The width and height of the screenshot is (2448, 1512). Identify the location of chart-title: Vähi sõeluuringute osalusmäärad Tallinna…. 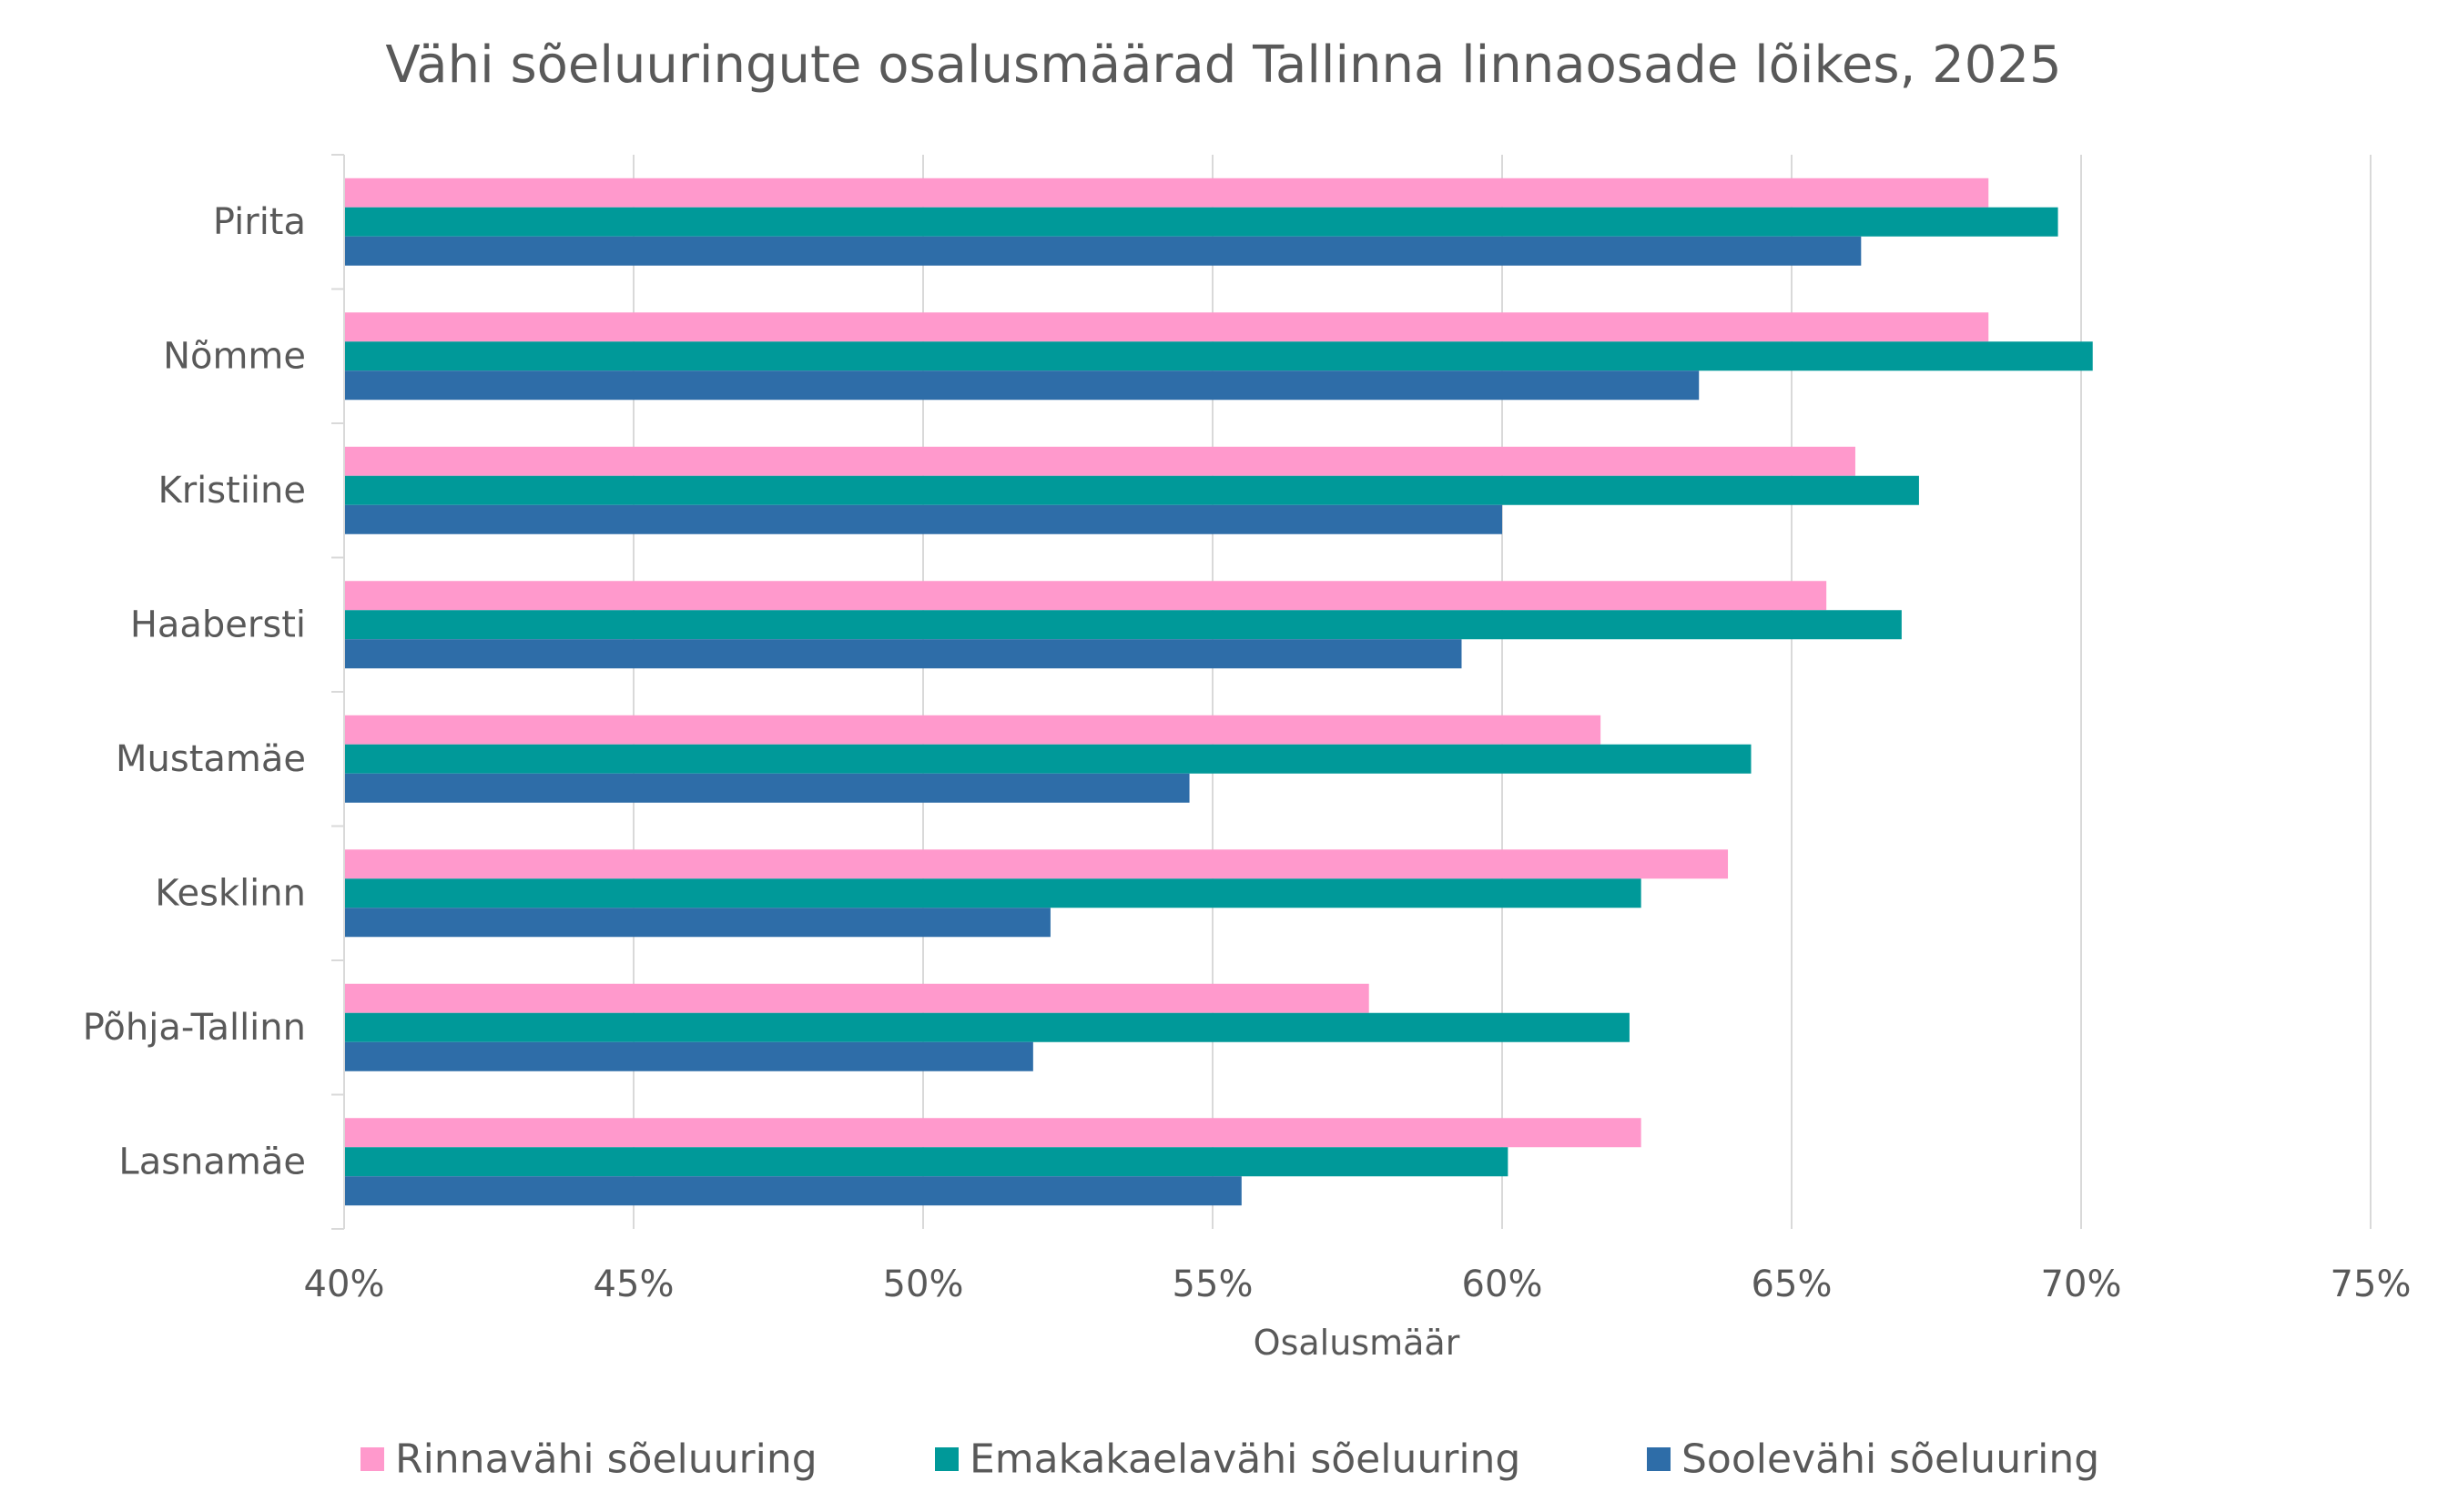
(1223, 65).